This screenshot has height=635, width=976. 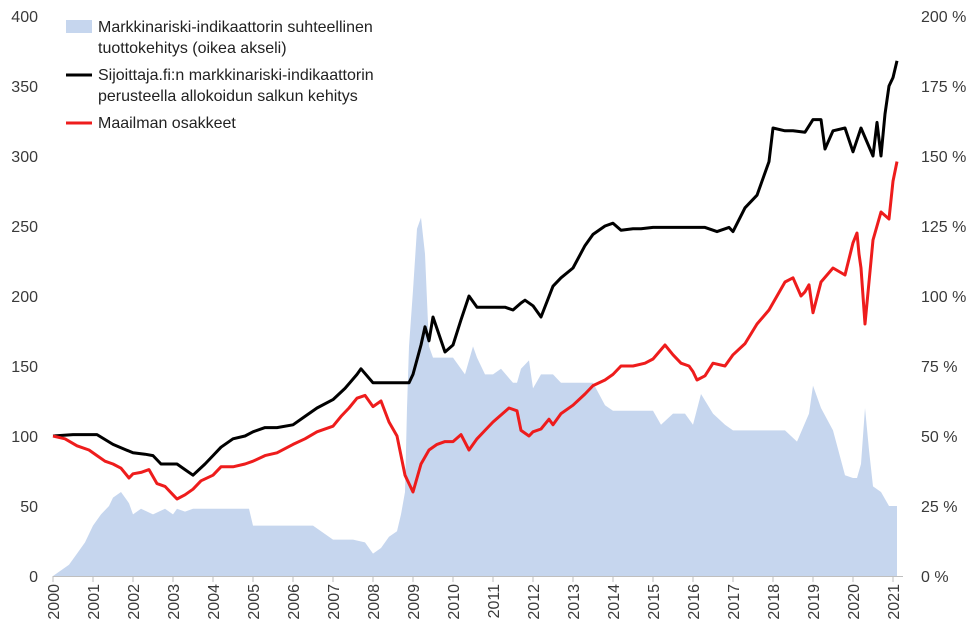 What do you see at coordinates (294, 602) in the screenshot?
I see `x-tick-label: 2006` at bounding box center [294, 602].